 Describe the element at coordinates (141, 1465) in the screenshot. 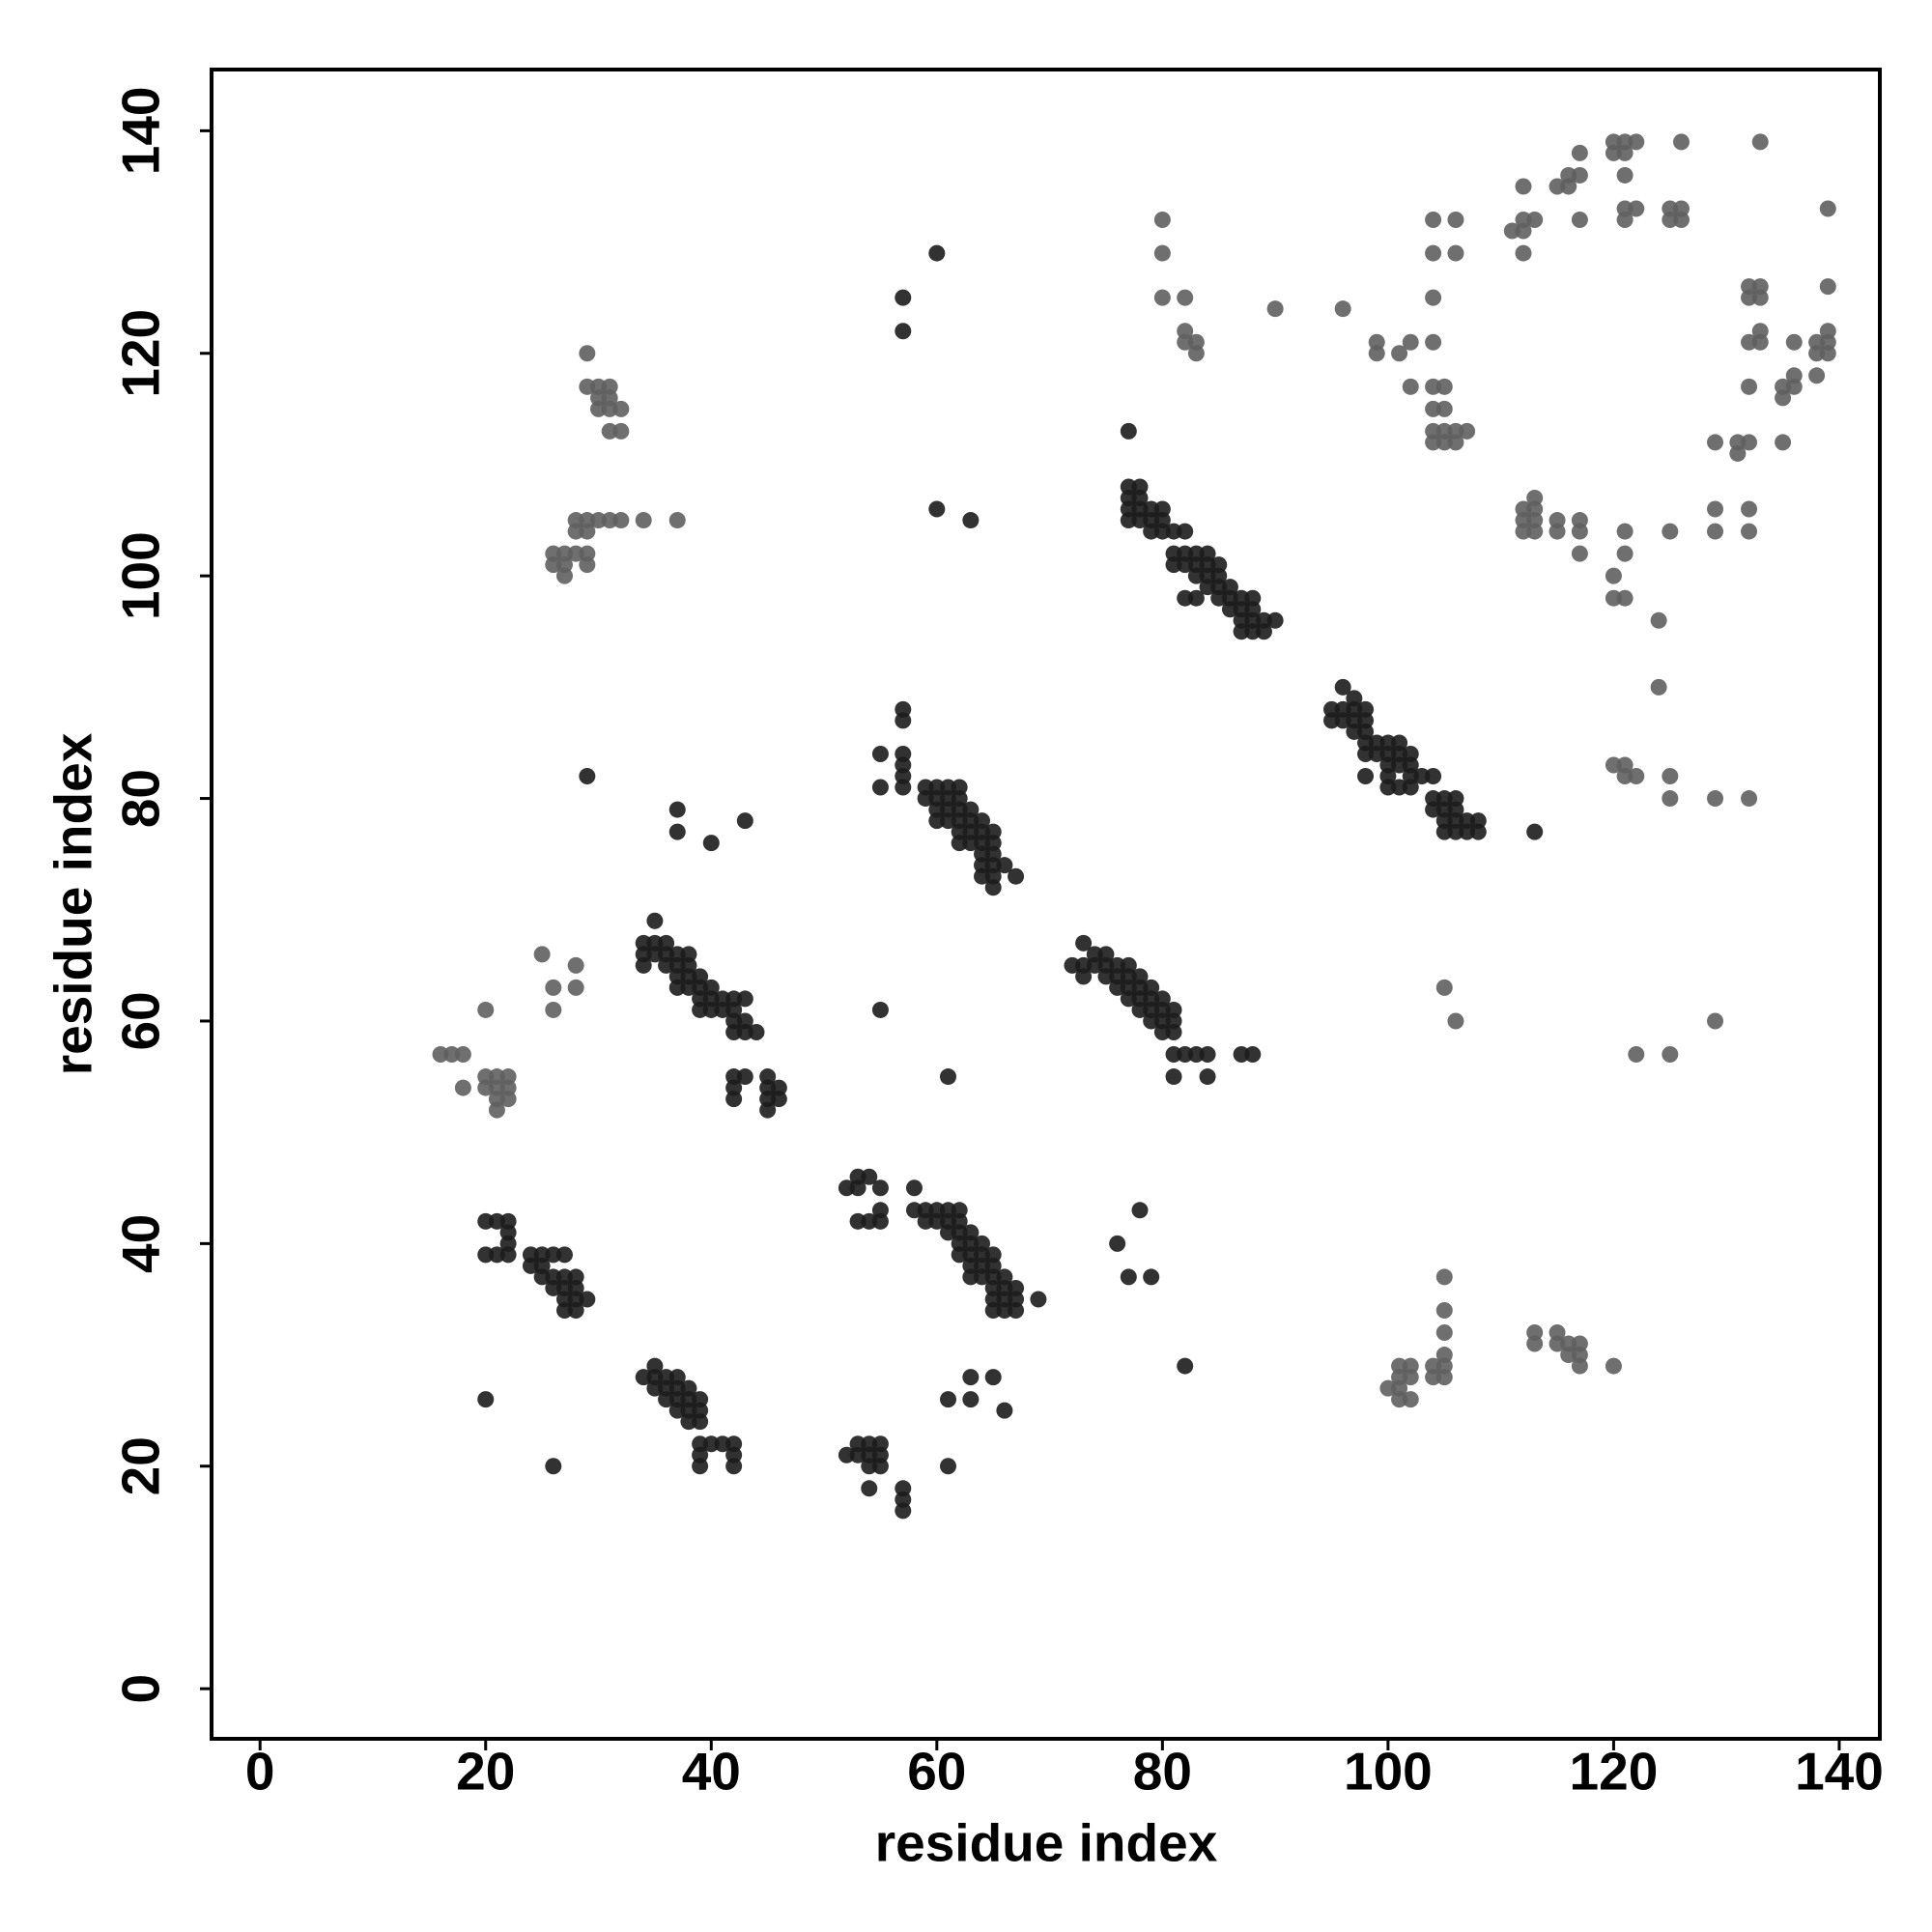

I see `y-tick-label: 20` at that location.